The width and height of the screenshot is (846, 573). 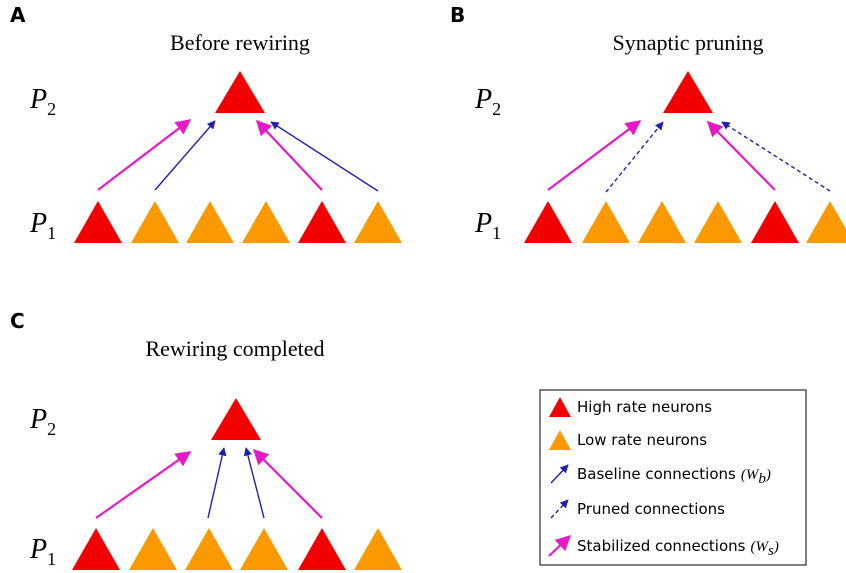 What do you see at coordinates (688, 42) in the screenshot?
I see `panel-title: Synaptic pruning` at bounding box center [688, 42].